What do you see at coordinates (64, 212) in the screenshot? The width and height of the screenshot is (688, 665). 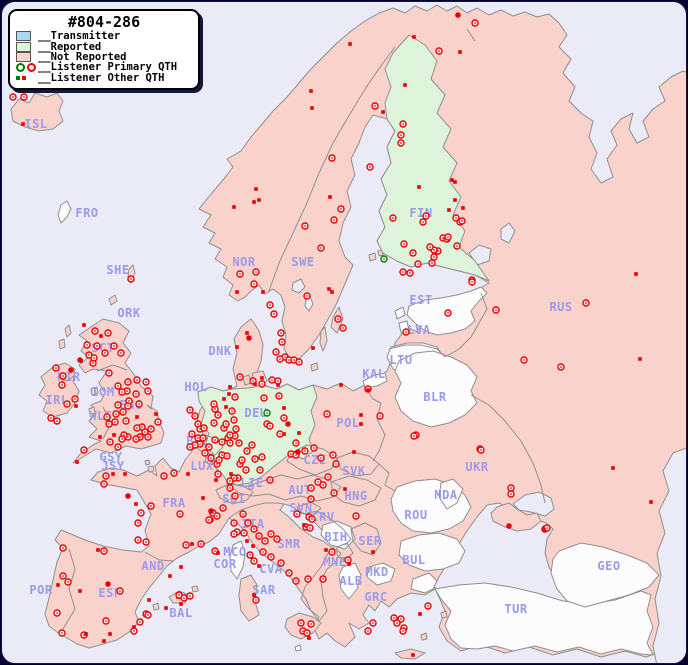 I see `country-shape-faroe` at bounding box center [64, 212].